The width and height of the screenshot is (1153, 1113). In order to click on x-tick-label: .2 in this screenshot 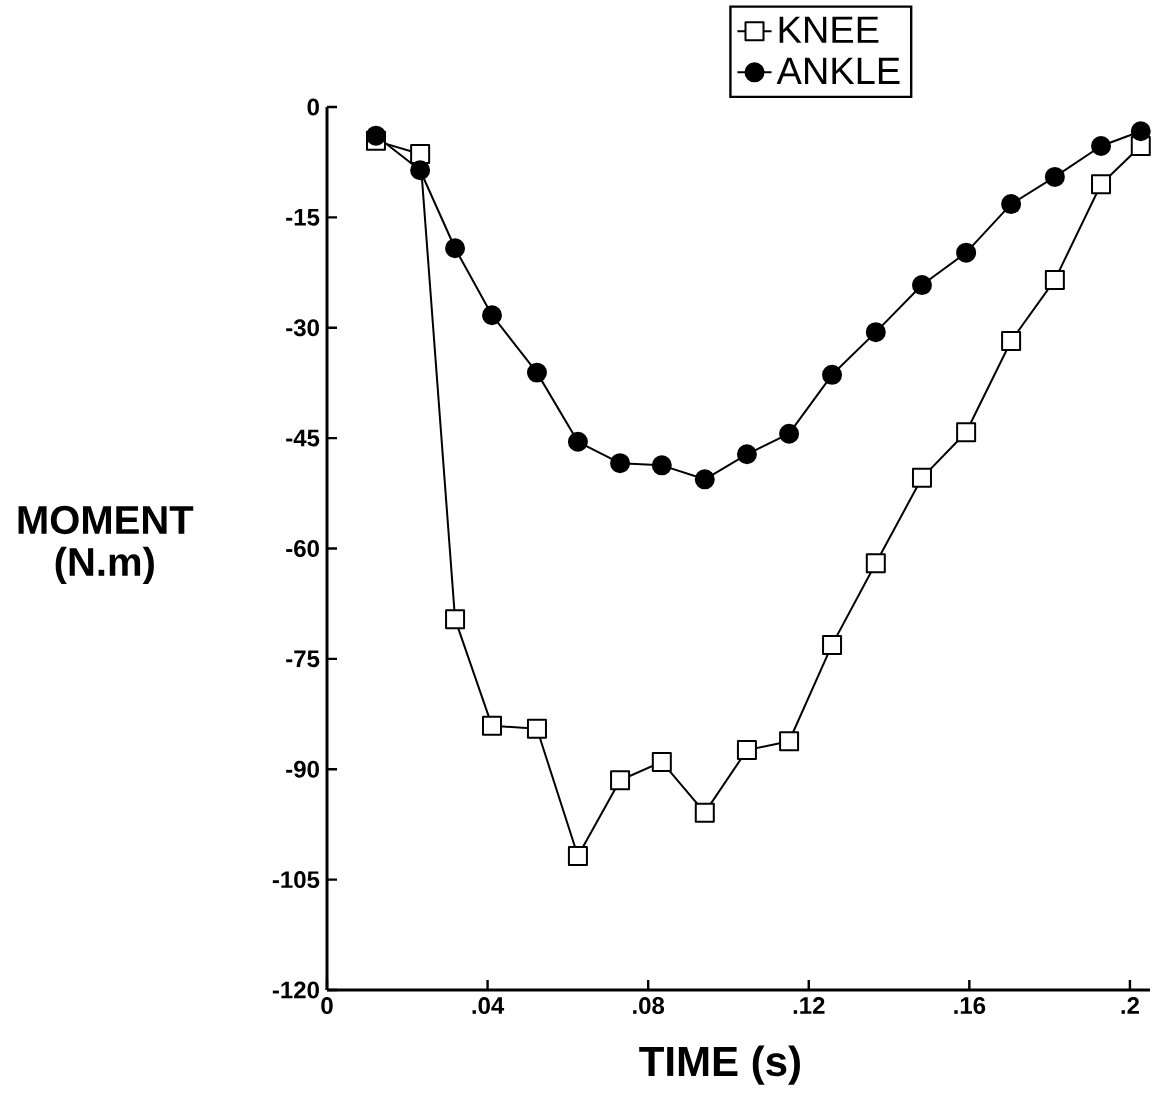, I will do `click(1130, 1005)`.